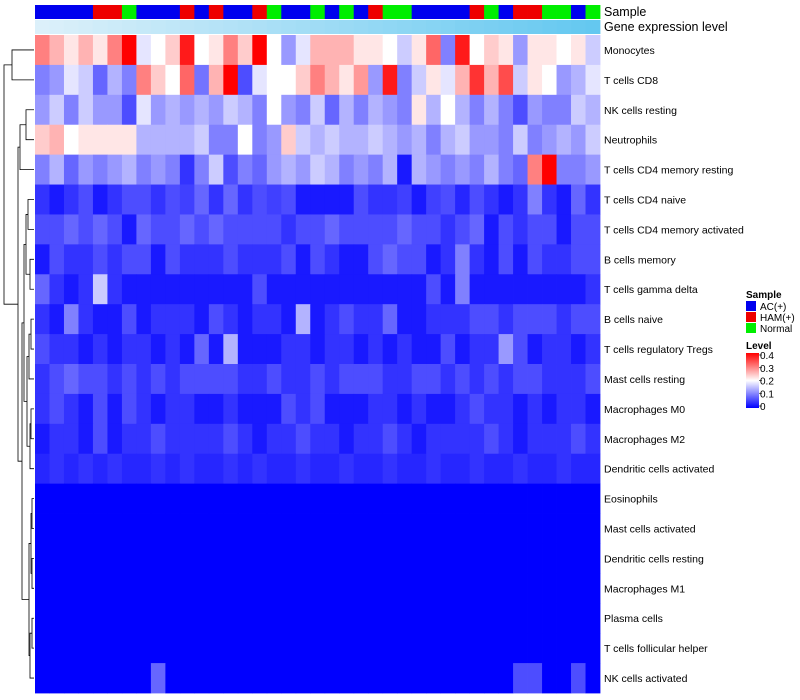 The image size is (800, 700). Describe the element at coordinates (651, 290) in the screenshot. I see `row-label: T cells gamma delta` at that location.